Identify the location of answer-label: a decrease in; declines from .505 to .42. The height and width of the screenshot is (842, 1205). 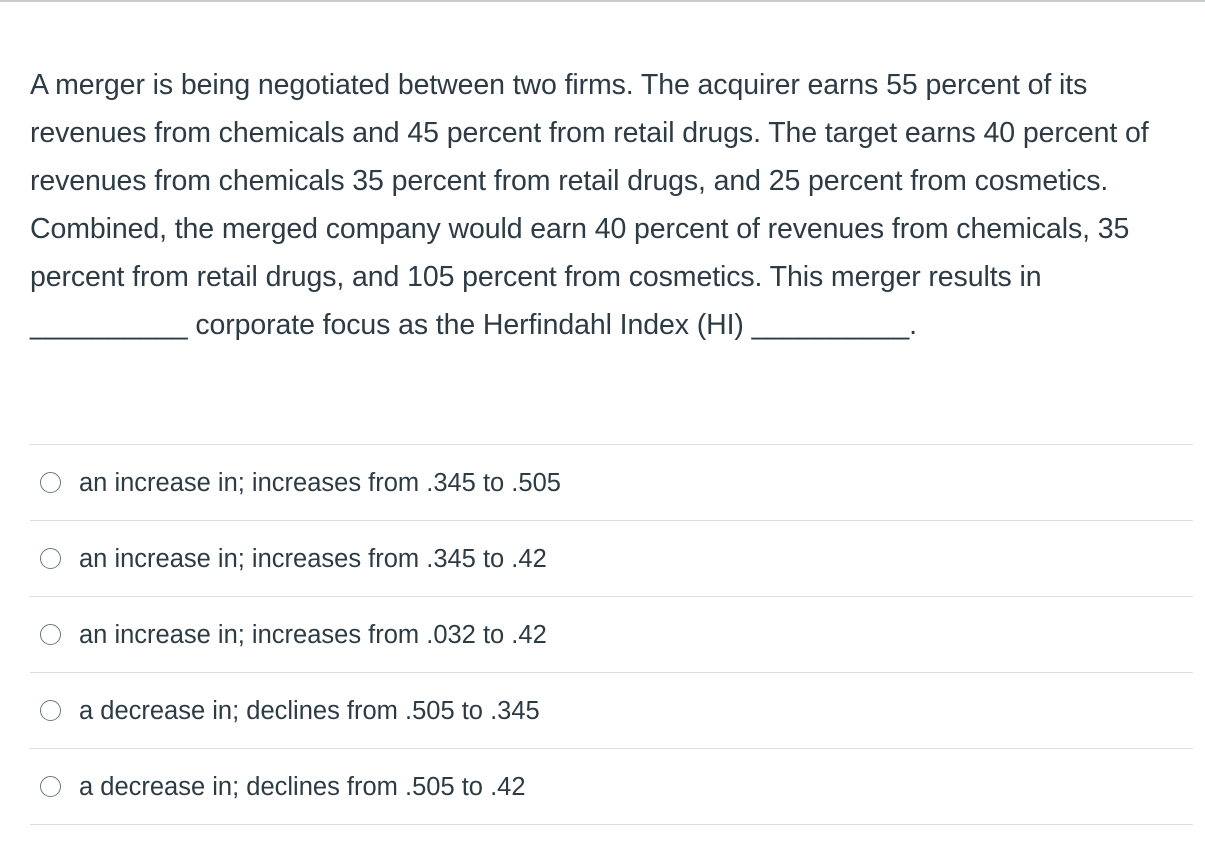
(302, 786).